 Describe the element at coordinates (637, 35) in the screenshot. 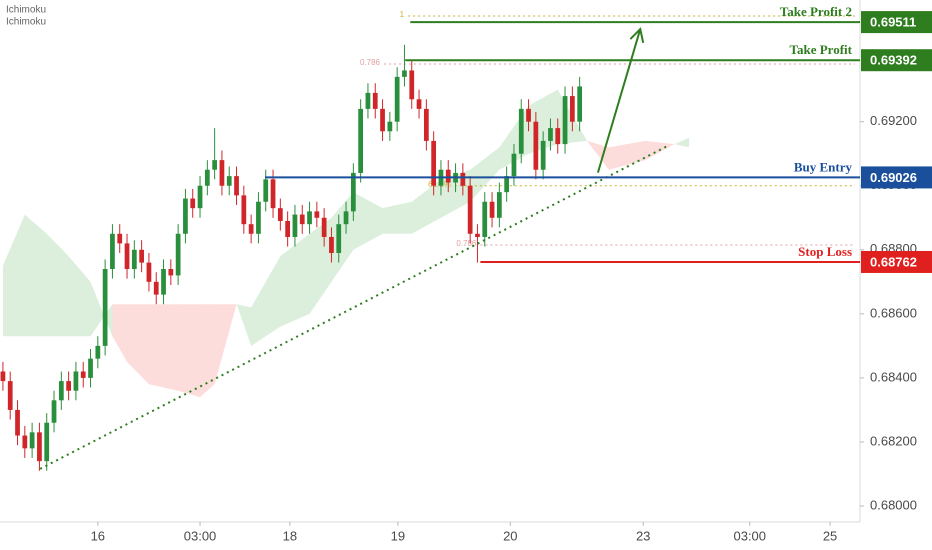

I see `arrow-head` at that location.